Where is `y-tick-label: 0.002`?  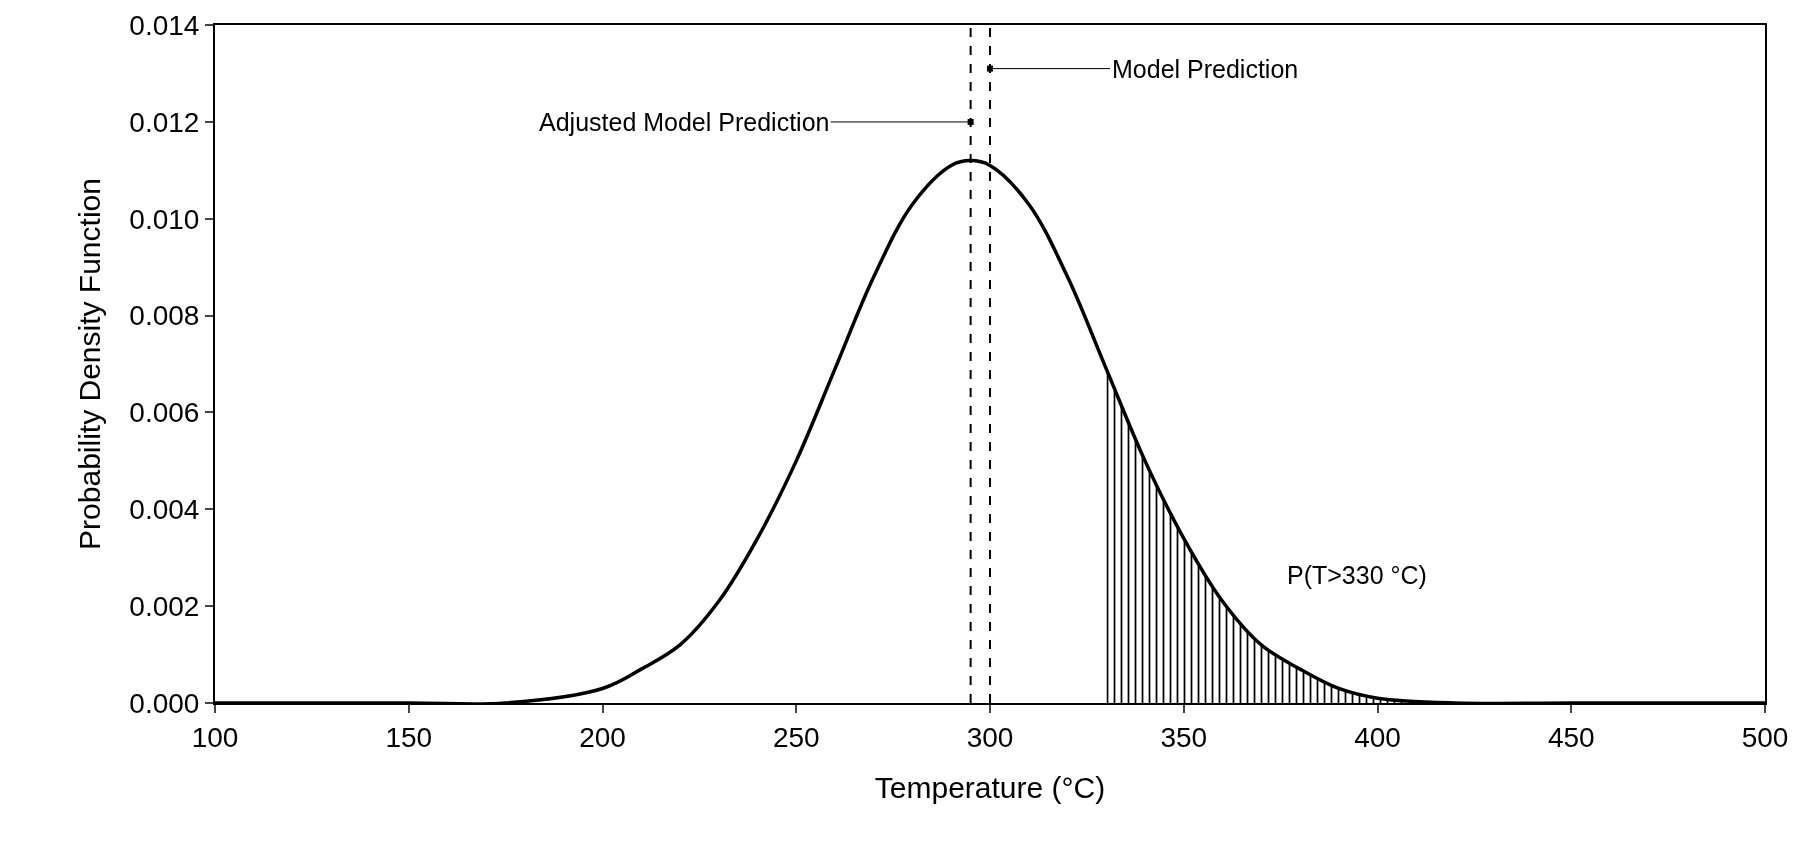 y-tick-label: 0.002 is located at coordinates (164, 606).